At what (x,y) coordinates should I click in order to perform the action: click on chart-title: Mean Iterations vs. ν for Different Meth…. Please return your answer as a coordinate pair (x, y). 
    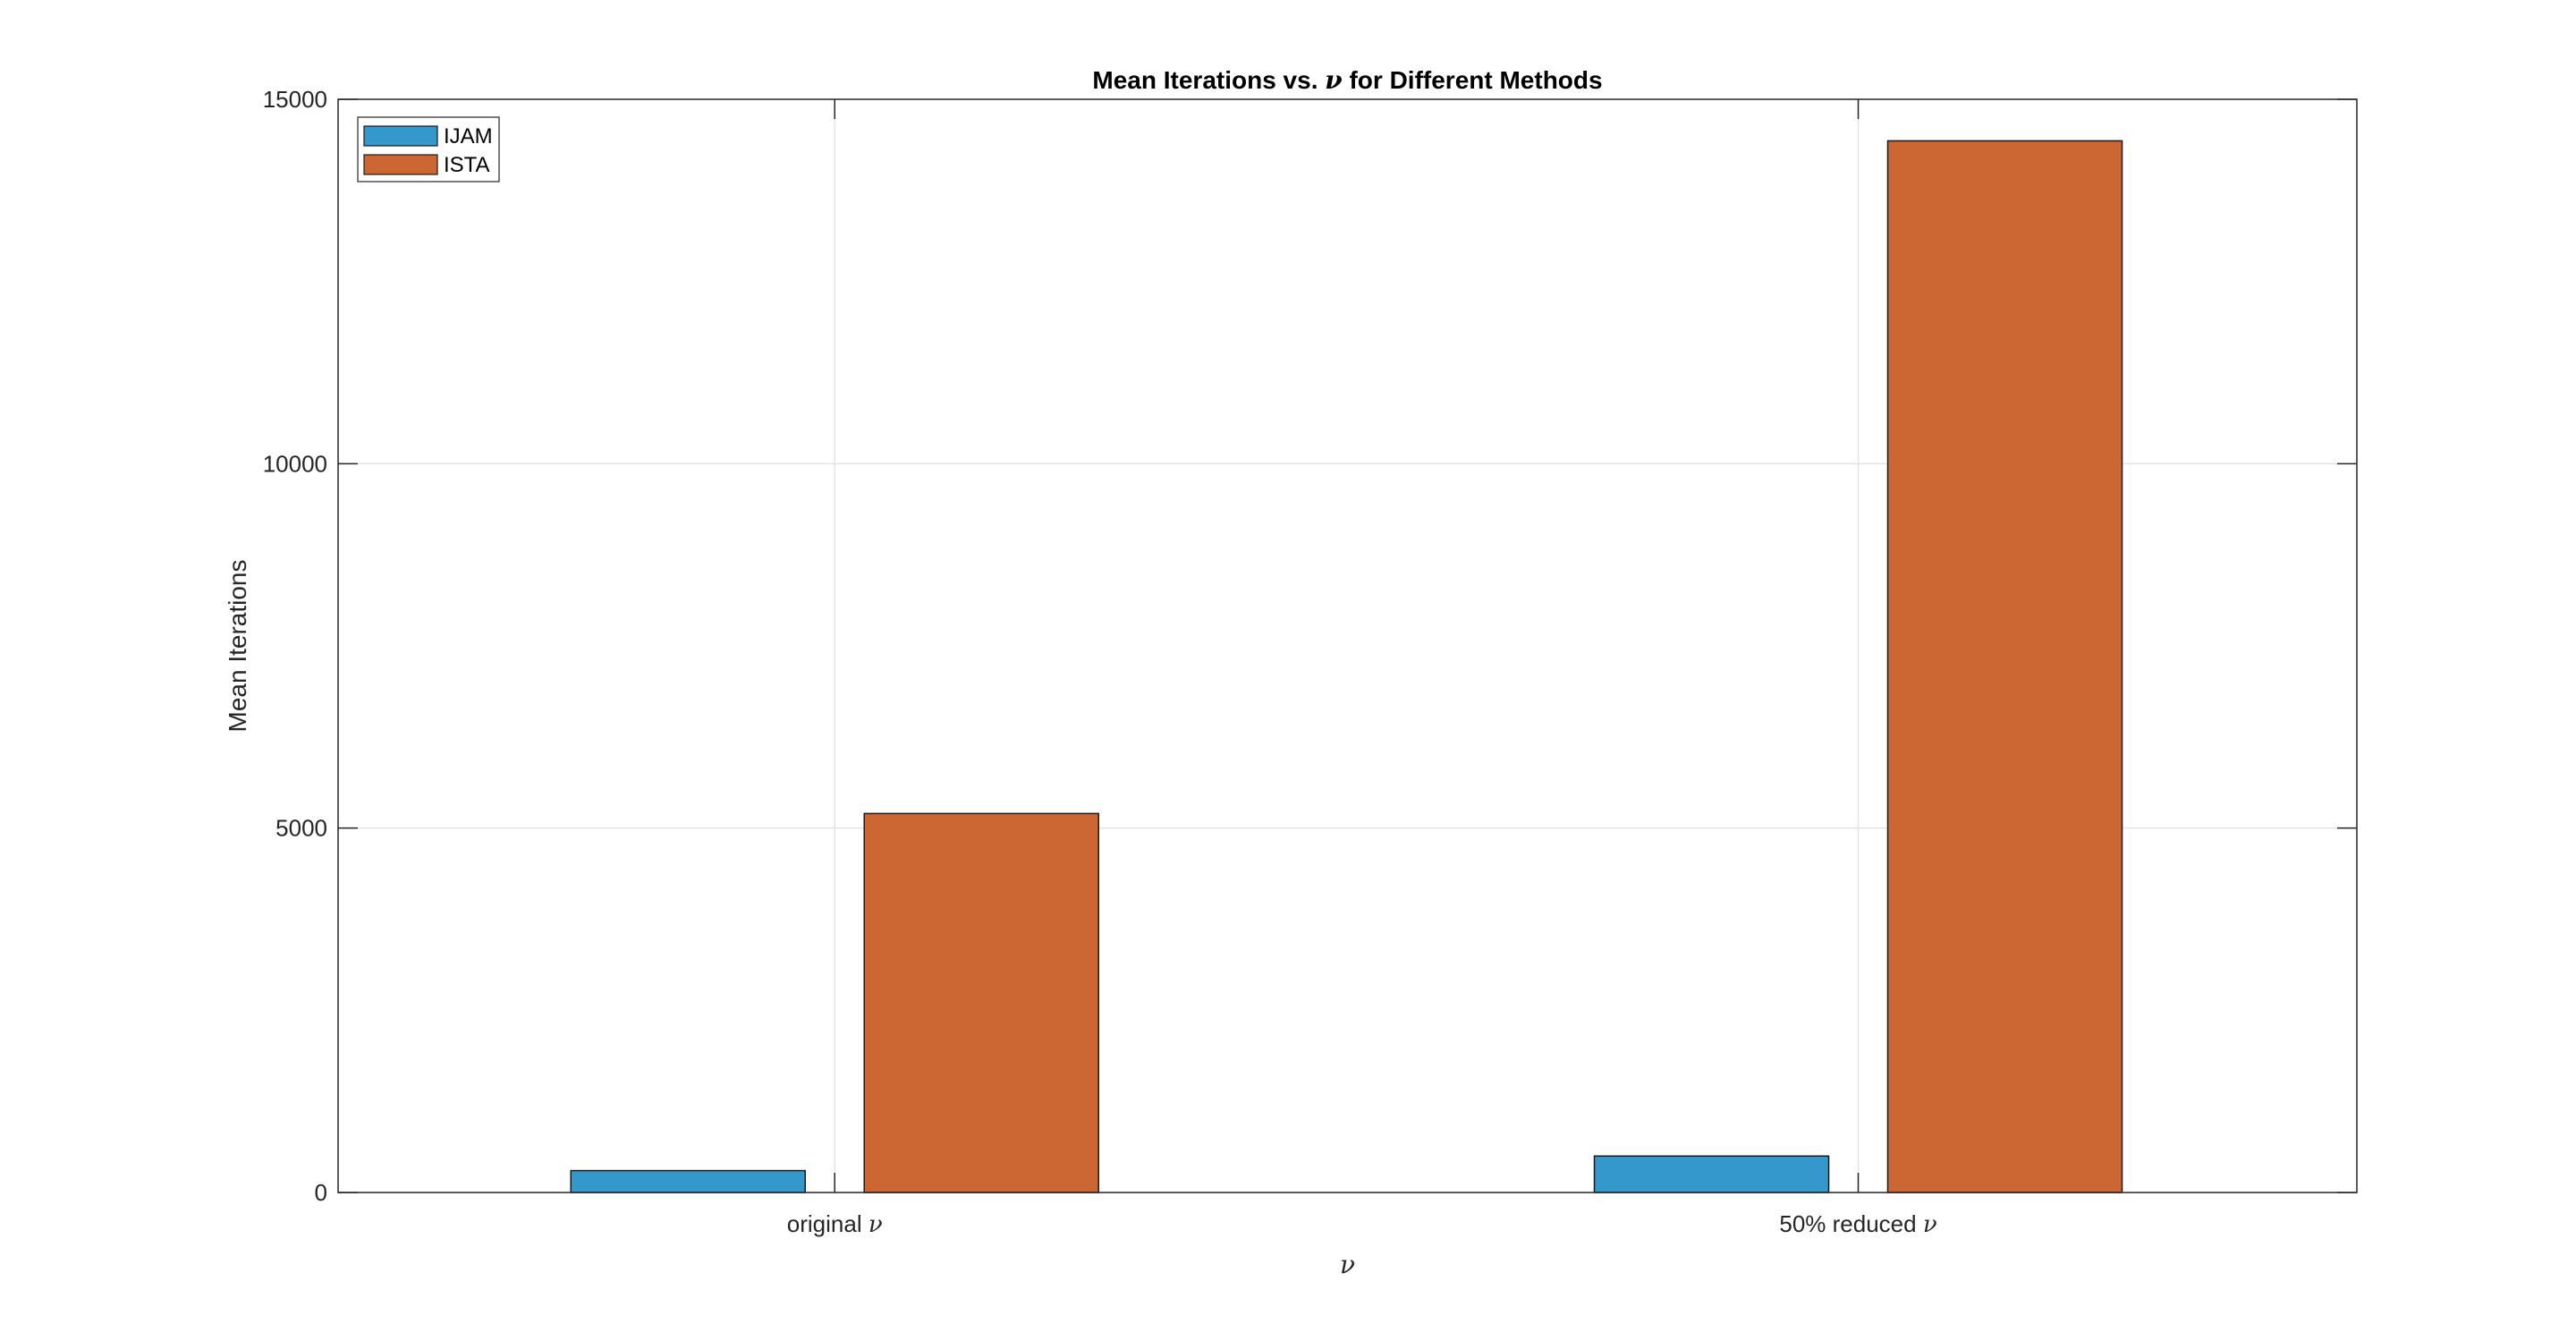
    Looking at the image, I should click on (1347, 80).